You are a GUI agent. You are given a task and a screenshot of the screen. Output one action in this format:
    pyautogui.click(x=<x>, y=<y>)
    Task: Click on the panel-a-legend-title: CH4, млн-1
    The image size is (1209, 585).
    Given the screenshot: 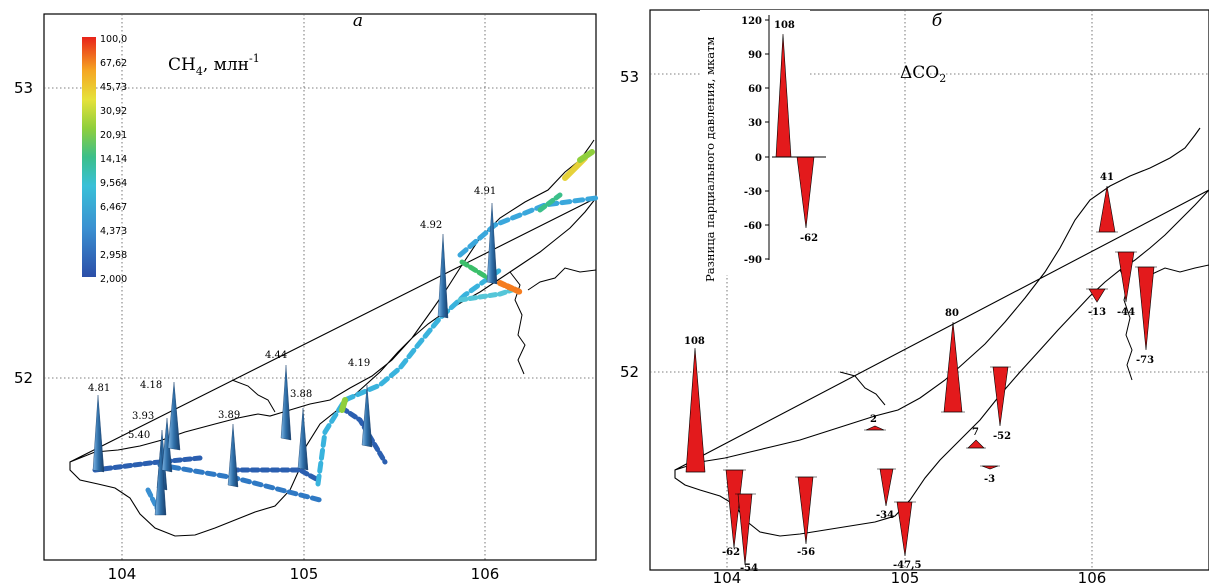 What is the action you would take?
    pyautogui.click(x=214, y=65)
    